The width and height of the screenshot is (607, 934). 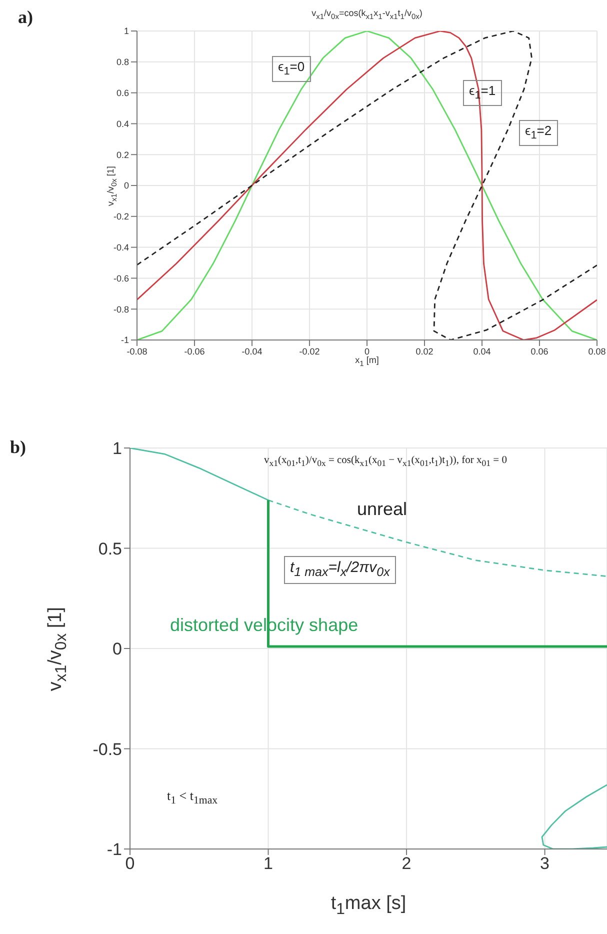 I want to click on x-tick-label: 0.02, so click(x=425, y=351).